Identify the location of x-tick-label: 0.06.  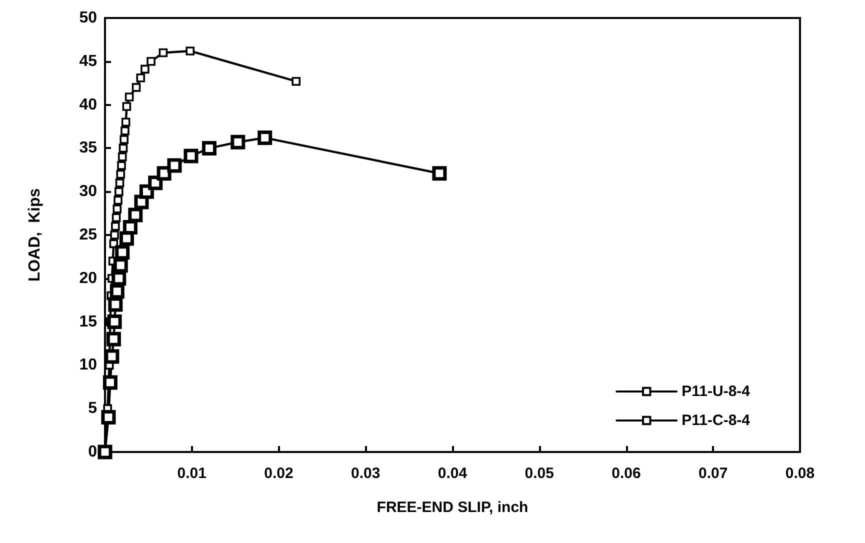
(626, 473).